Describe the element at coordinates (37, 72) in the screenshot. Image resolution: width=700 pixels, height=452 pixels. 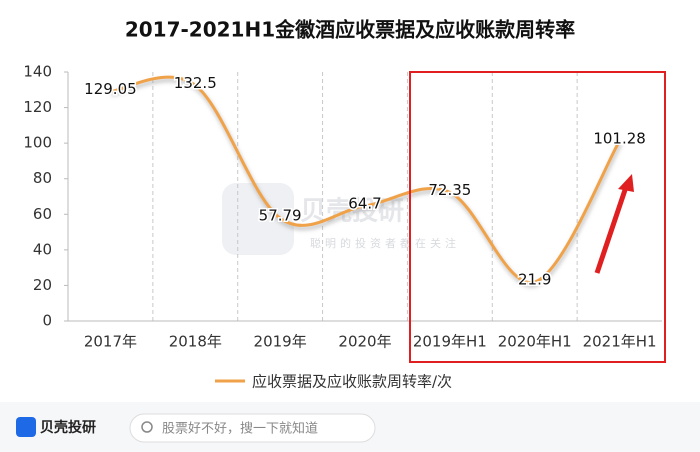
I see `y-tick-label: 140` at that location.